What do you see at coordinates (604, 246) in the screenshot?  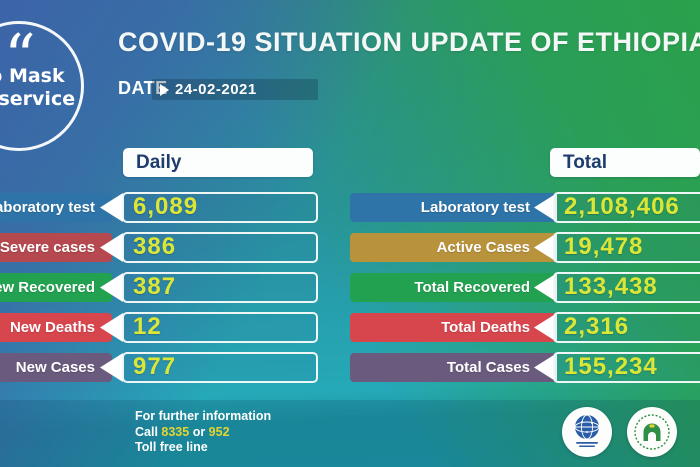 I see `row-value: 19,478` at bounding box center [604, 246].